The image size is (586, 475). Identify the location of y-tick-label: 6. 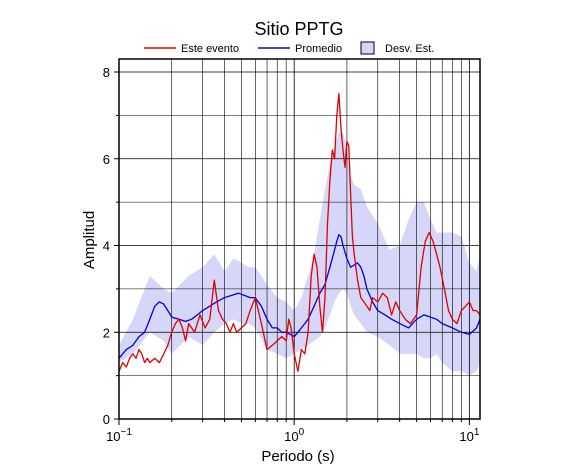
(106, 159).